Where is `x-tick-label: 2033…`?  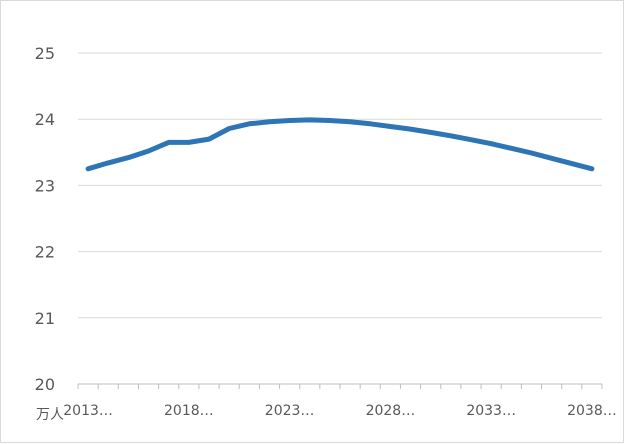
x-tick-label: 2033… is located at coordinates (491, 411).